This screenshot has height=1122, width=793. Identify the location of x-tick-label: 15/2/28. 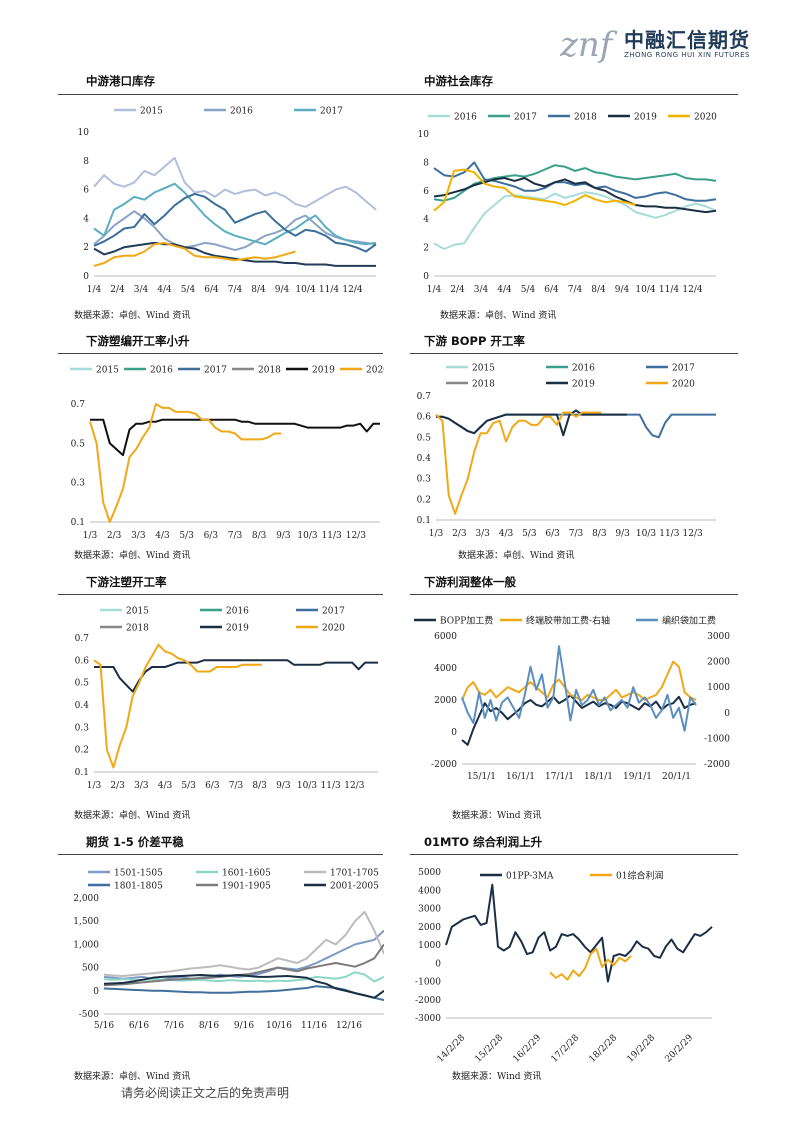
(490, 1048).